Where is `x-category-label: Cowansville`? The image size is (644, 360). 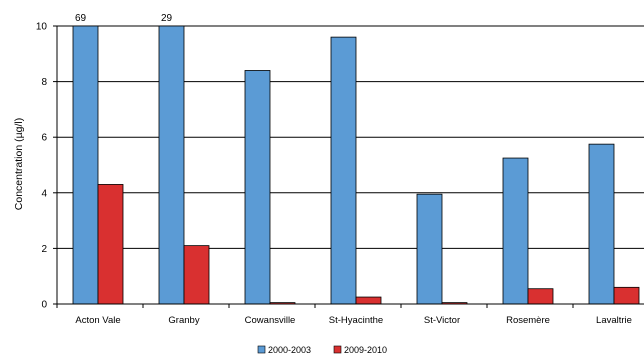
x-category-label: Cowansville is located at coordinates (270, 320).